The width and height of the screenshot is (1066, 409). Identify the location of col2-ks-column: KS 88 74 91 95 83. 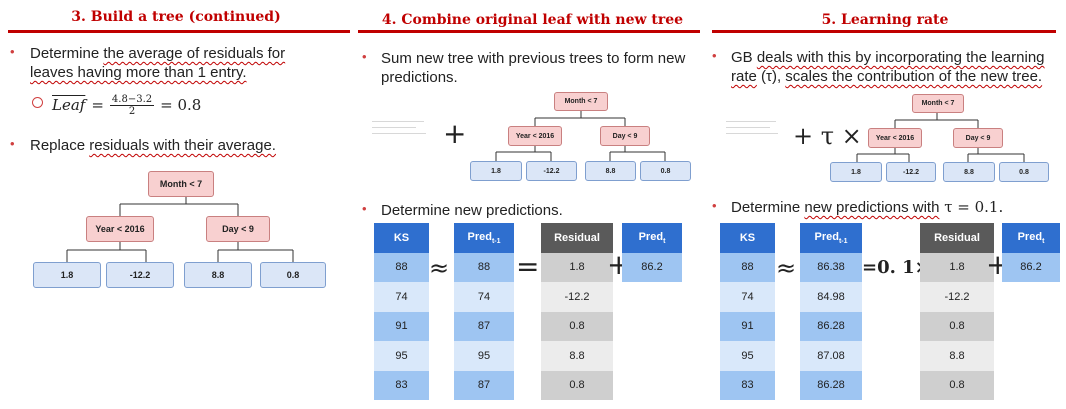
(401, 311).